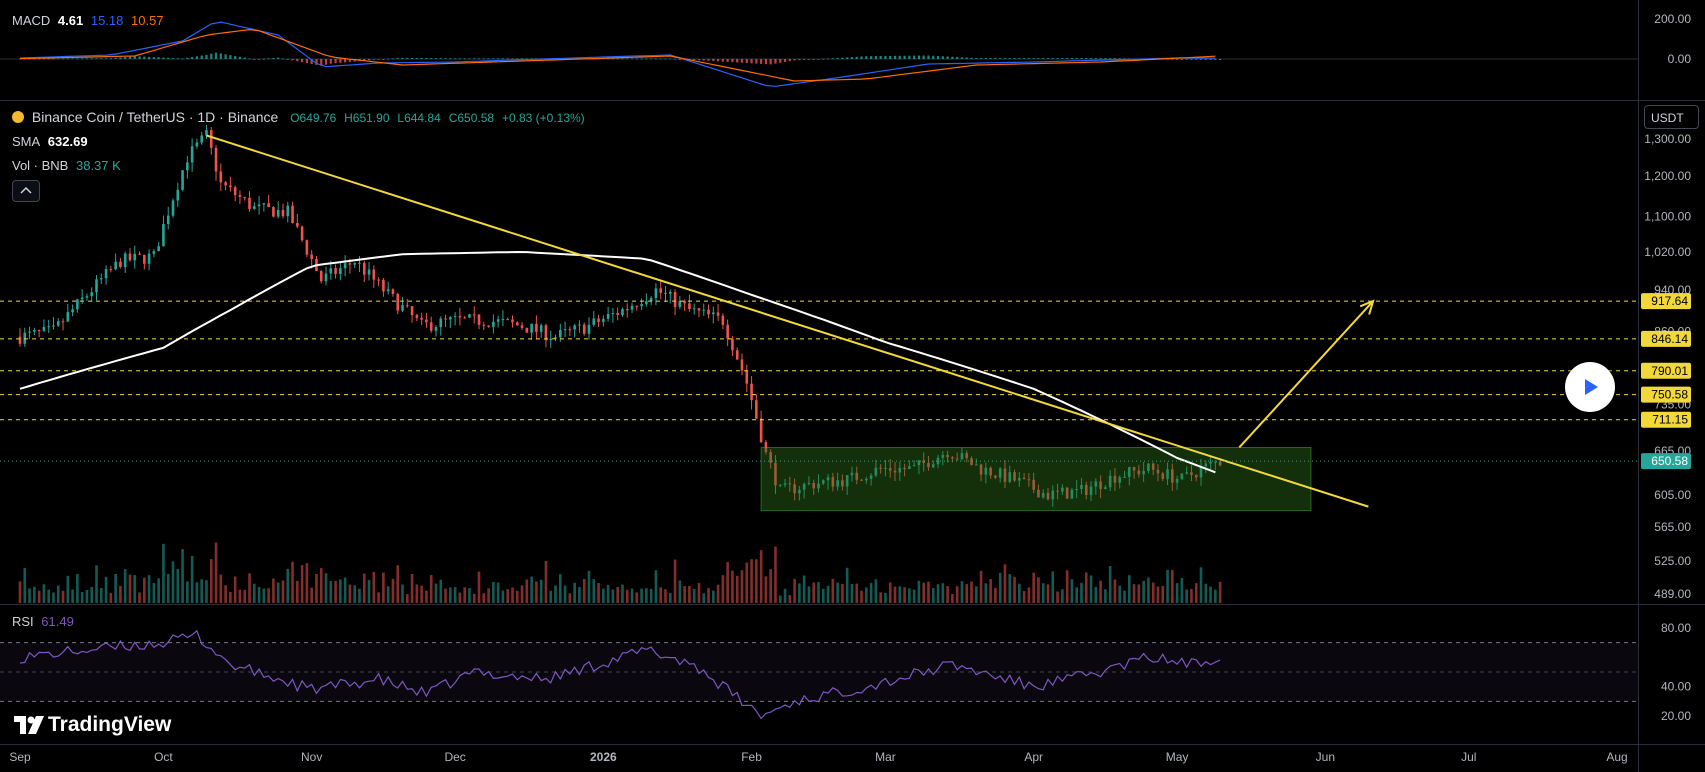  What do you see at coordinates (1671, 117) in the screenshot?
I see `currency-selector: USDT` at bounding box center [1671, 117].